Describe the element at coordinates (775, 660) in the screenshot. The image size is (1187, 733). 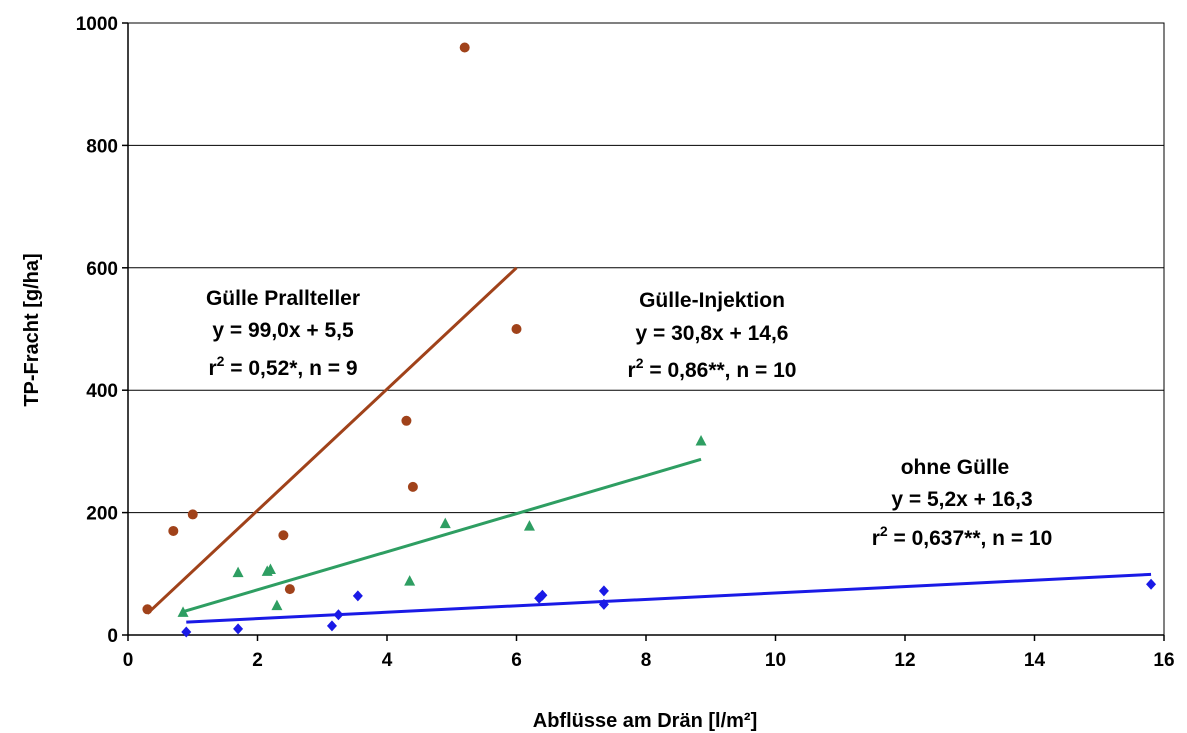
I see `x-tick-label-10: 10` at that location.